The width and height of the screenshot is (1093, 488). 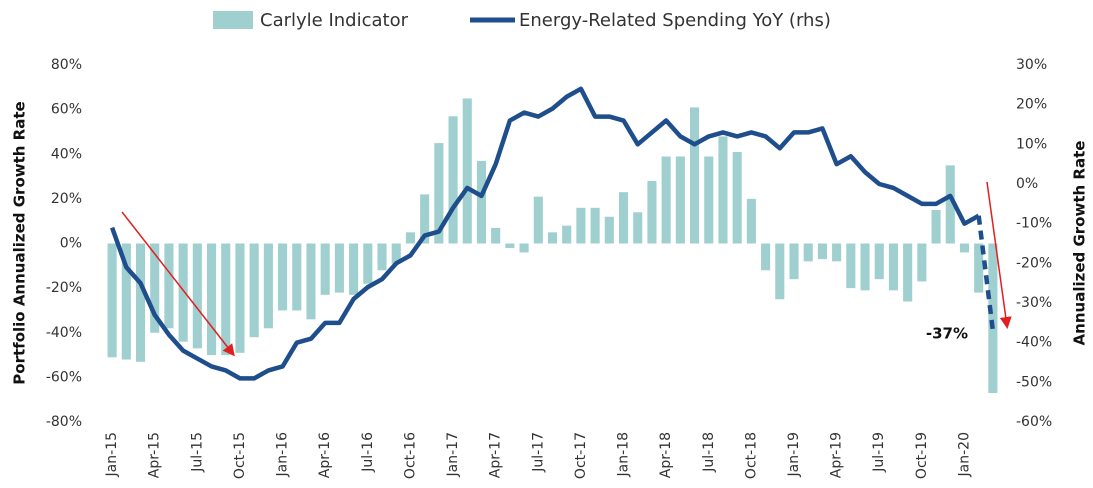 What do you see at coordinates (947, 334) in the screenshot?
I see `annotation: -37%` at bounding box center [947, 334].